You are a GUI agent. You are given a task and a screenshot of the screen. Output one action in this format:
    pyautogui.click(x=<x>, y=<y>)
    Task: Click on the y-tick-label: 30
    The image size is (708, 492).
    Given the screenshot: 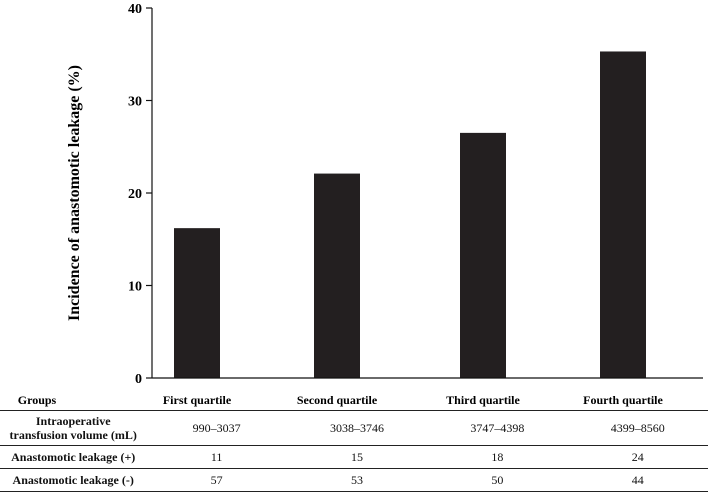 What is the action you would take?
    pyautogui.click(x=135, y=102)
    